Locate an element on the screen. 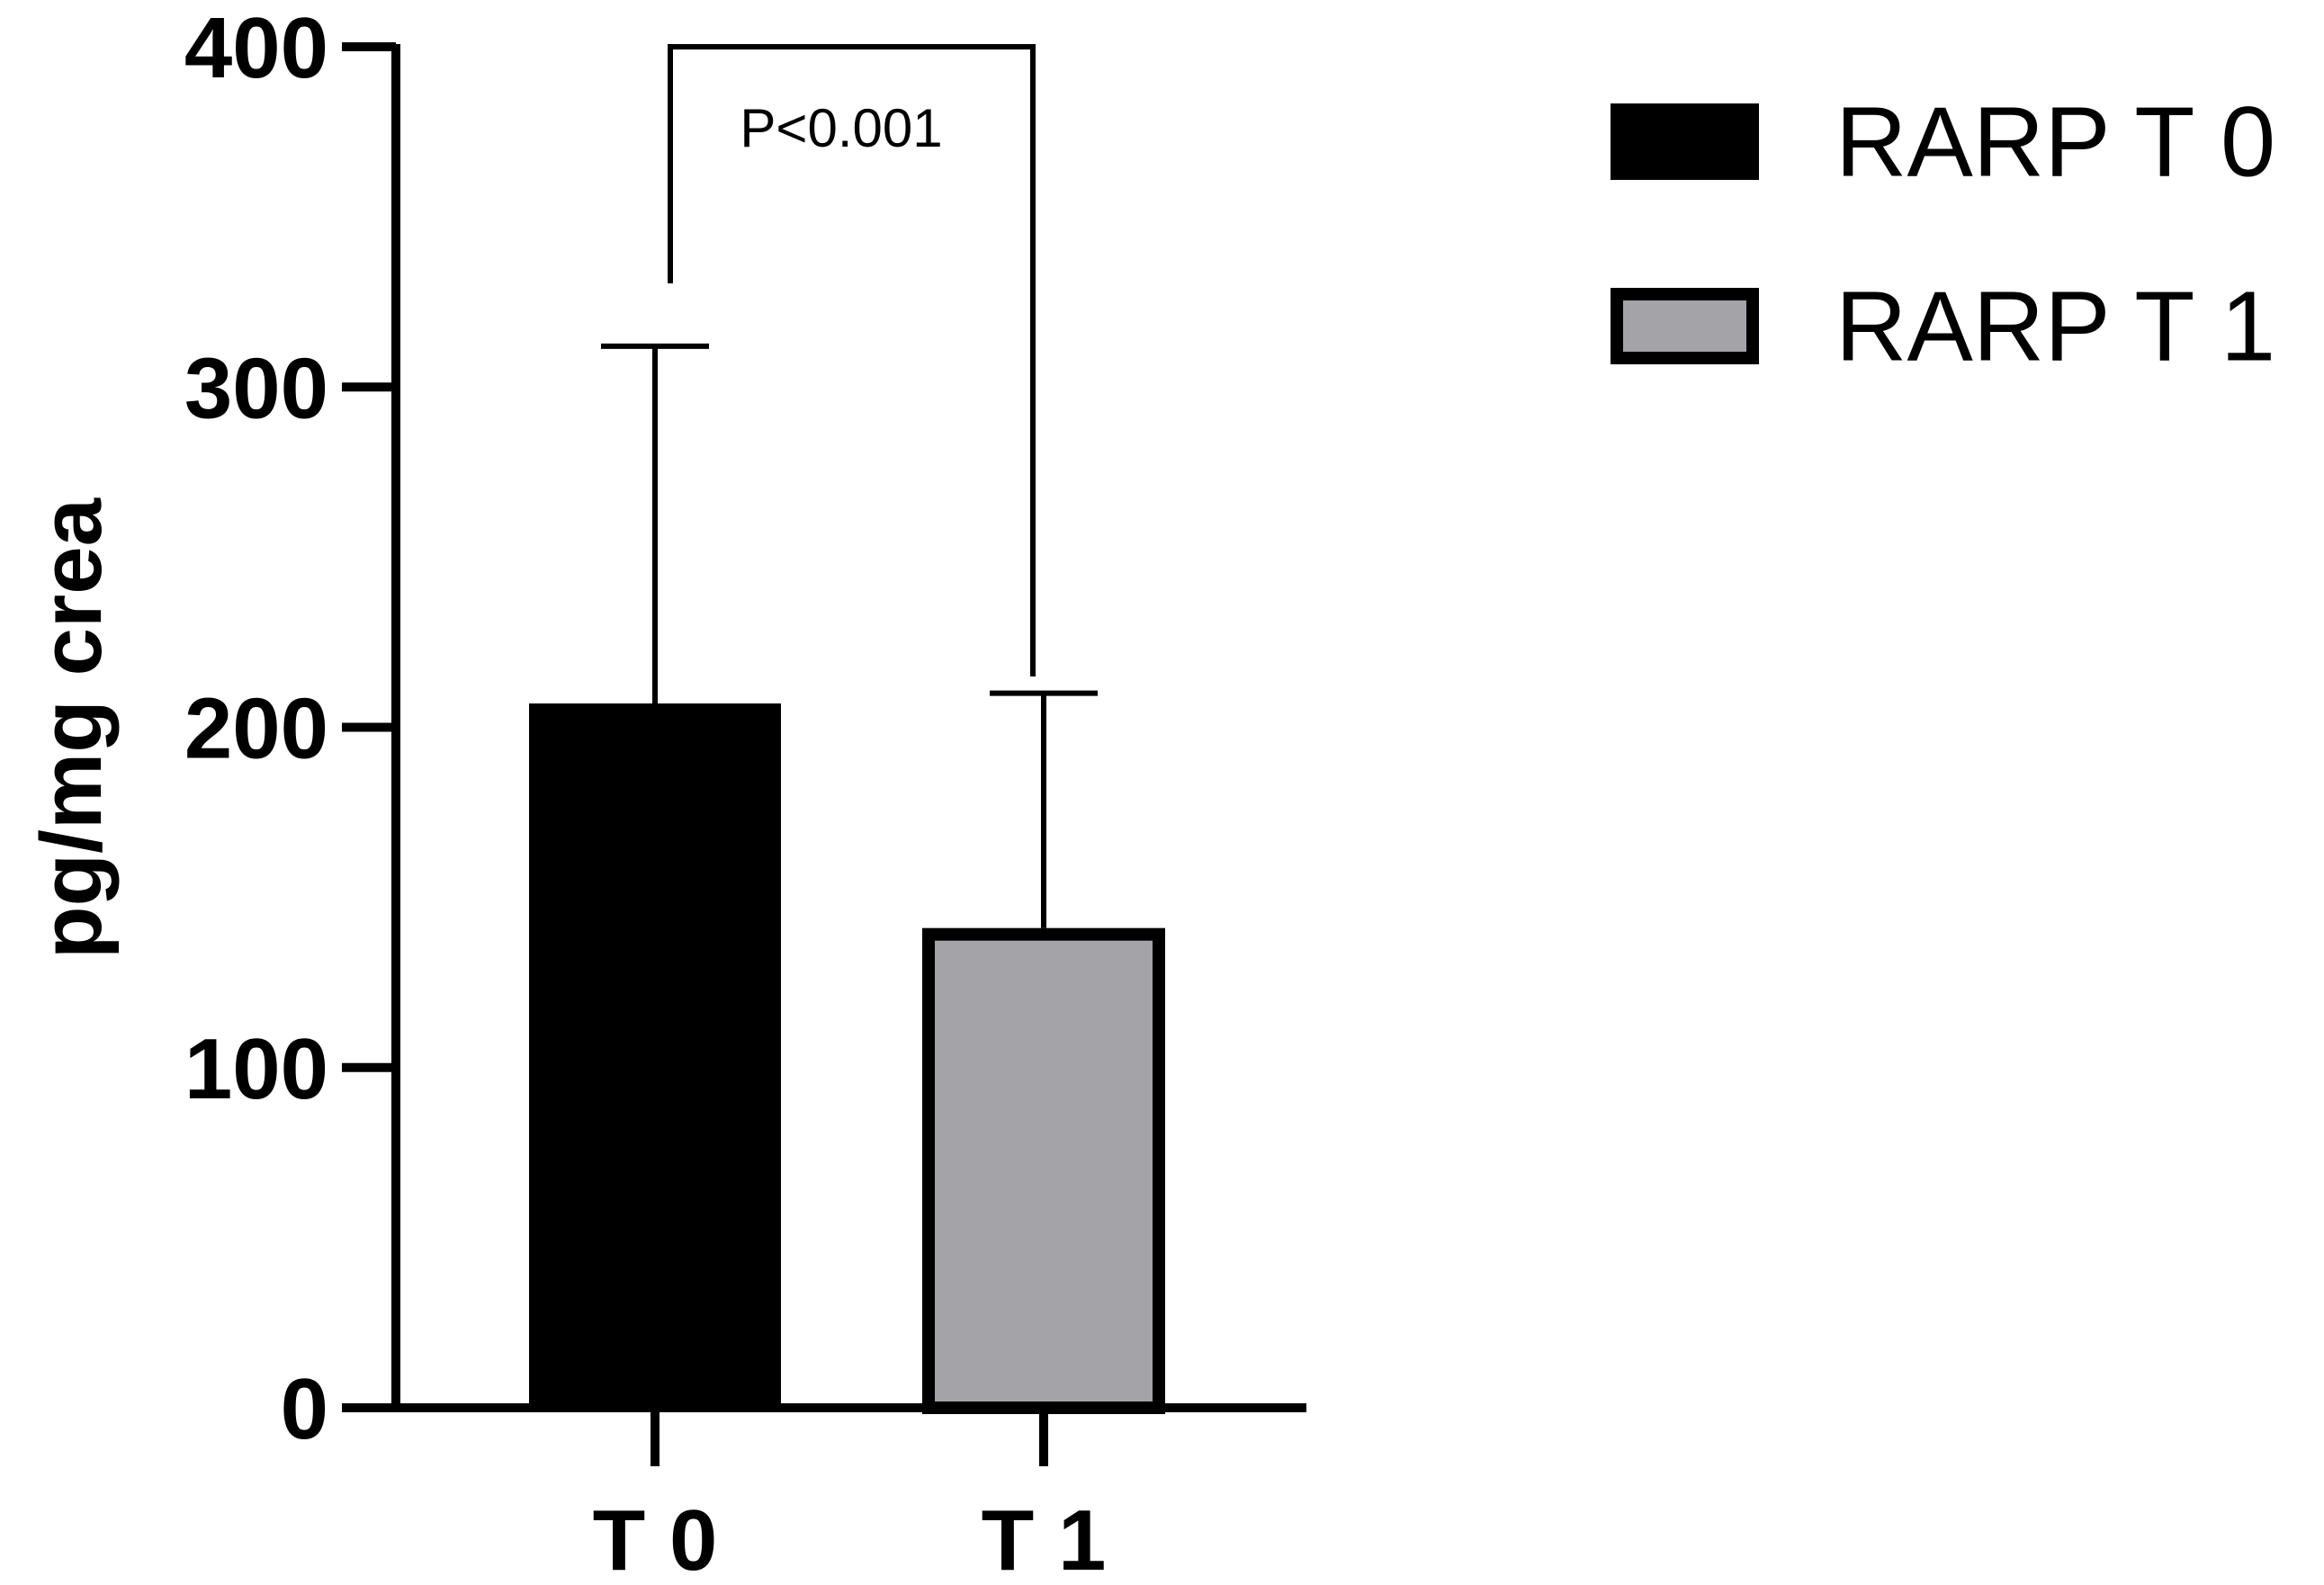 The image size is (2324, 1585). x-tick-label: T 1 is located at coordinates (1044, 1539).